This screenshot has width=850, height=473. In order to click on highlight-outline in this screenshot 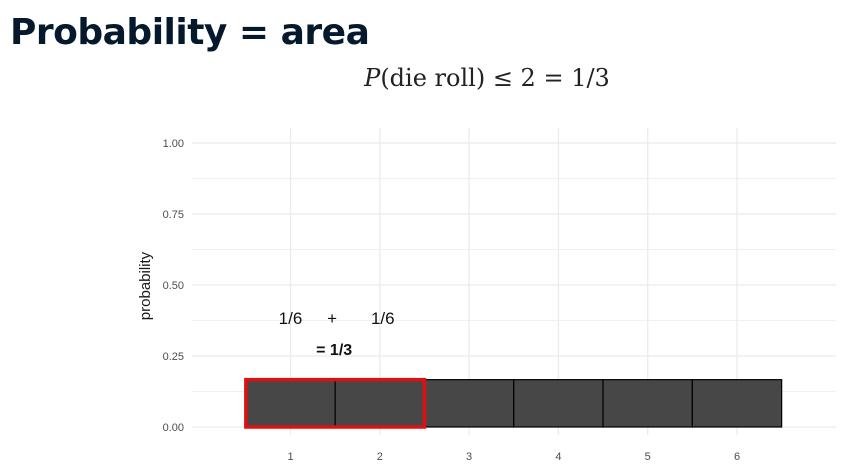, I will do `click(335, 403)`.